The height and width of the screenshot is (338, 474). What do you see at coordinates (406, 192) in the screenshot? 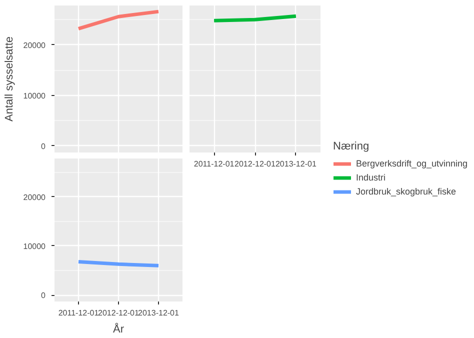
I see `legend-label: Jordbruk_skogbruk_fiske` at bounding box center [406, 192].